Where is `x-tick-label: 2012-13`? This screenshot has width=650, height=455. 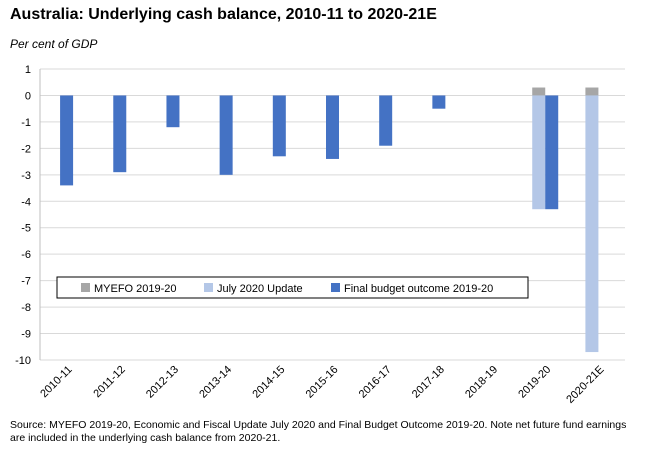
x-tick-label: 2012-13 is located at coordinates (162, 382).